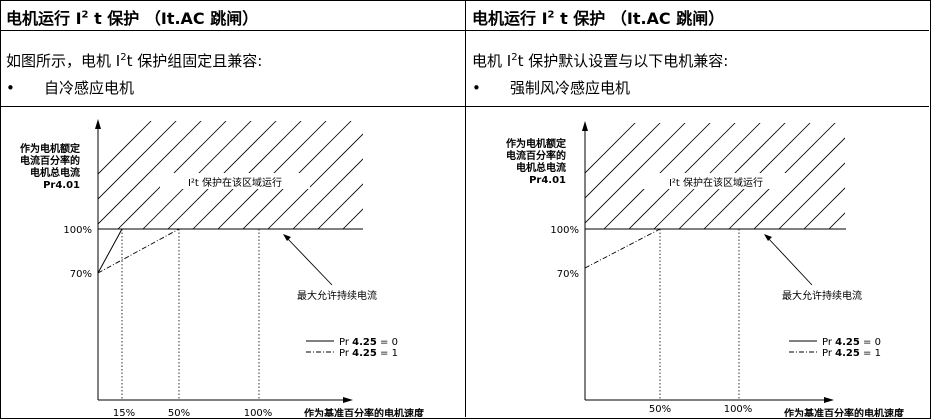 This screenshot has height=419, width=931. Describe the element at coordinates (124, 412) in the screenshot. I see `x-tick-15: 15%` at that location.